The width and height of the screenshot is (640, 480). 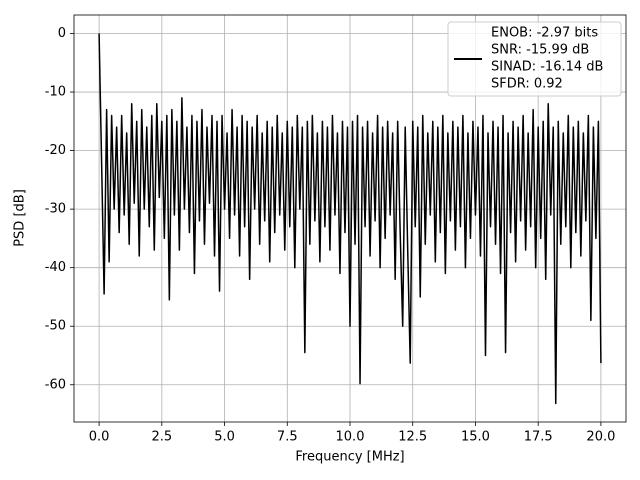 What do you see at coordinates (55, 150) in the screenshot?
I see `y-tick-label: -20` at bounding box center [55, 150].